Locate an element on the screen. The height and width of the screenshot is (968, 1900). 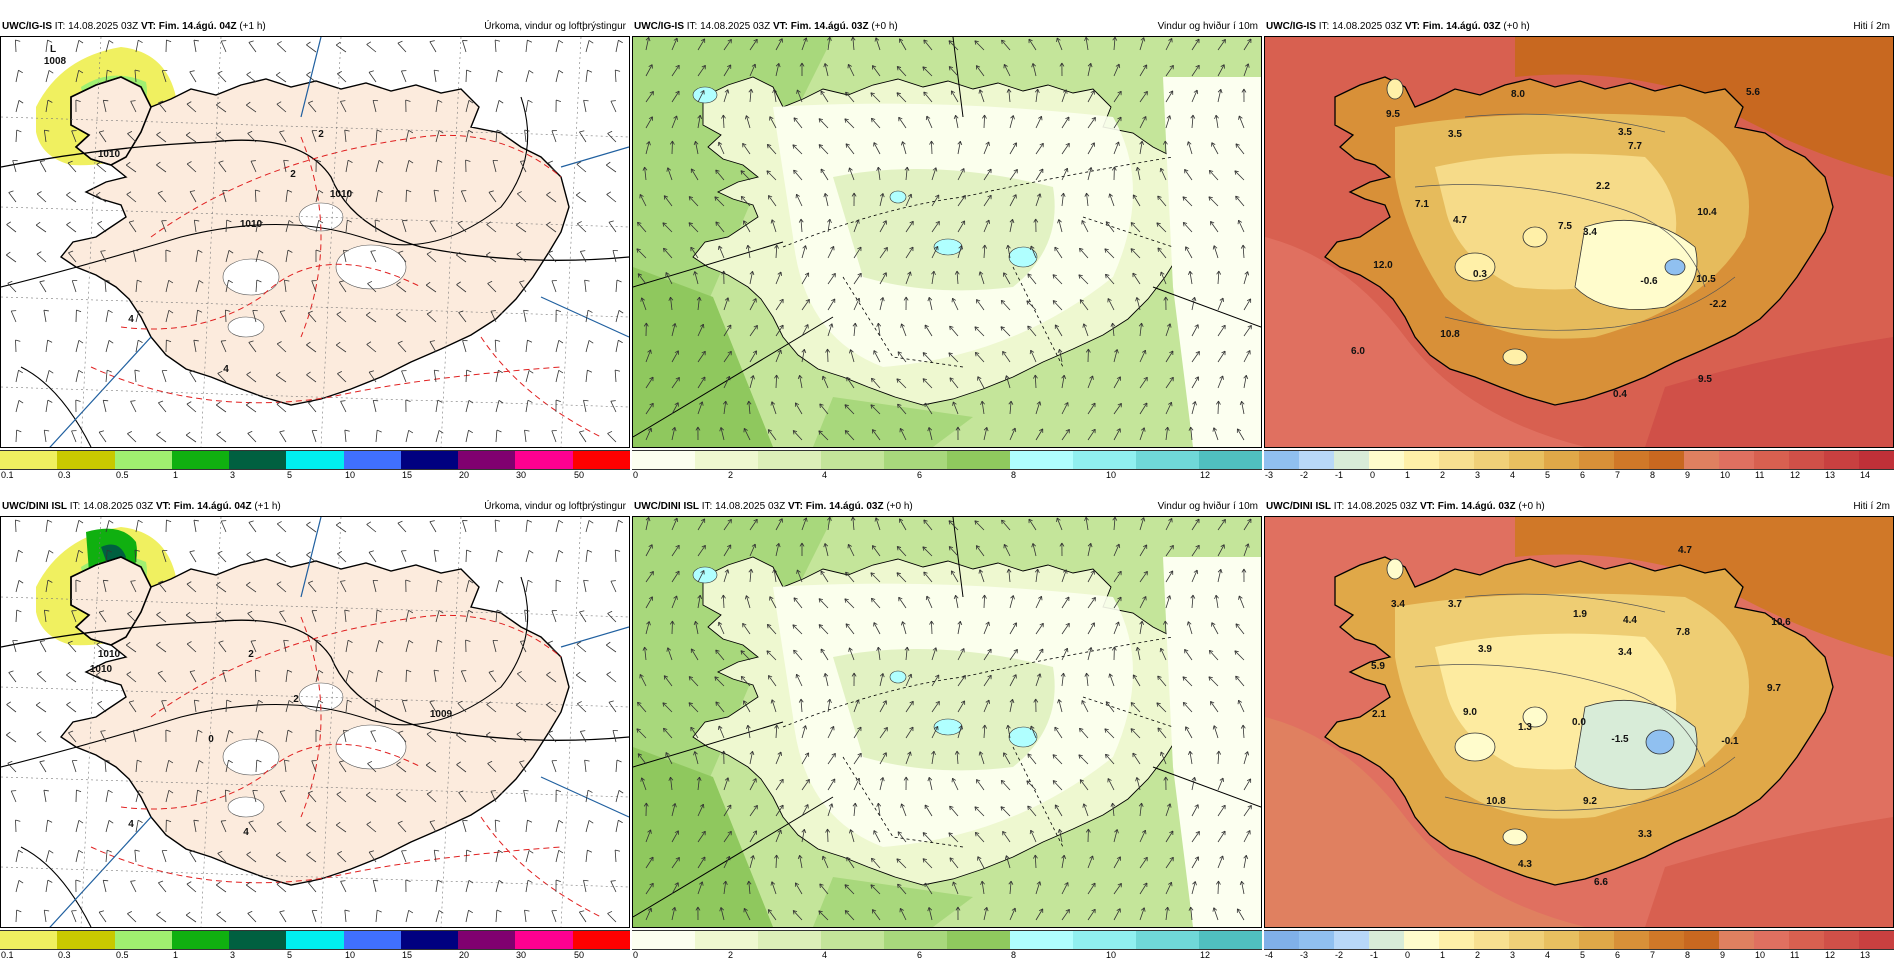
map-value-label: 8.0 is located at coordinates (1518, 94).